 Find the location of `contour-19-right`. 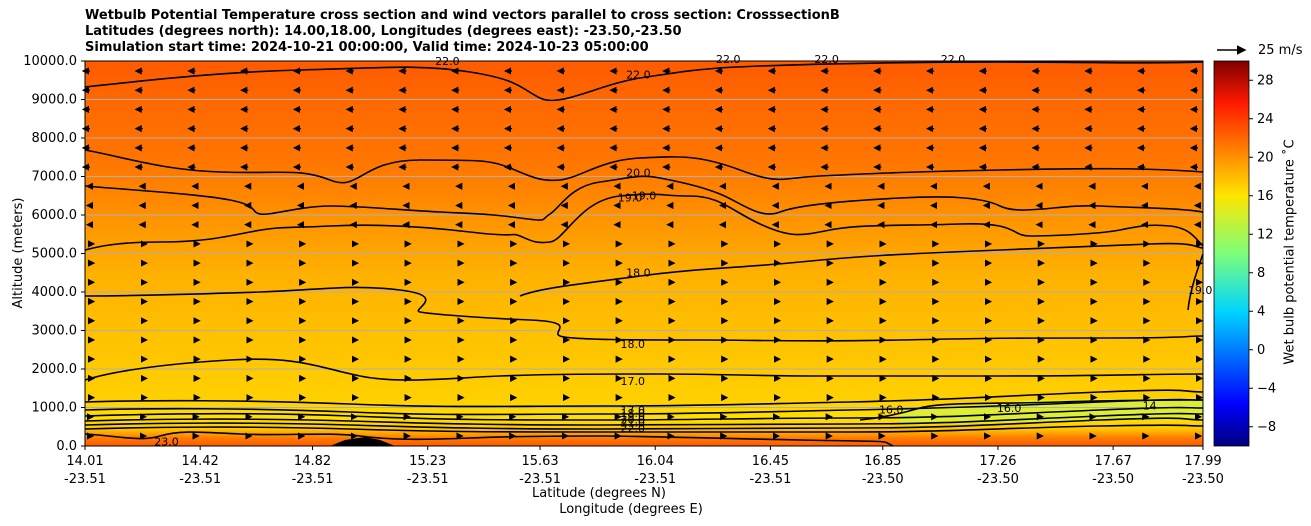

contour-19-right is located at coordinates (1195, 282).